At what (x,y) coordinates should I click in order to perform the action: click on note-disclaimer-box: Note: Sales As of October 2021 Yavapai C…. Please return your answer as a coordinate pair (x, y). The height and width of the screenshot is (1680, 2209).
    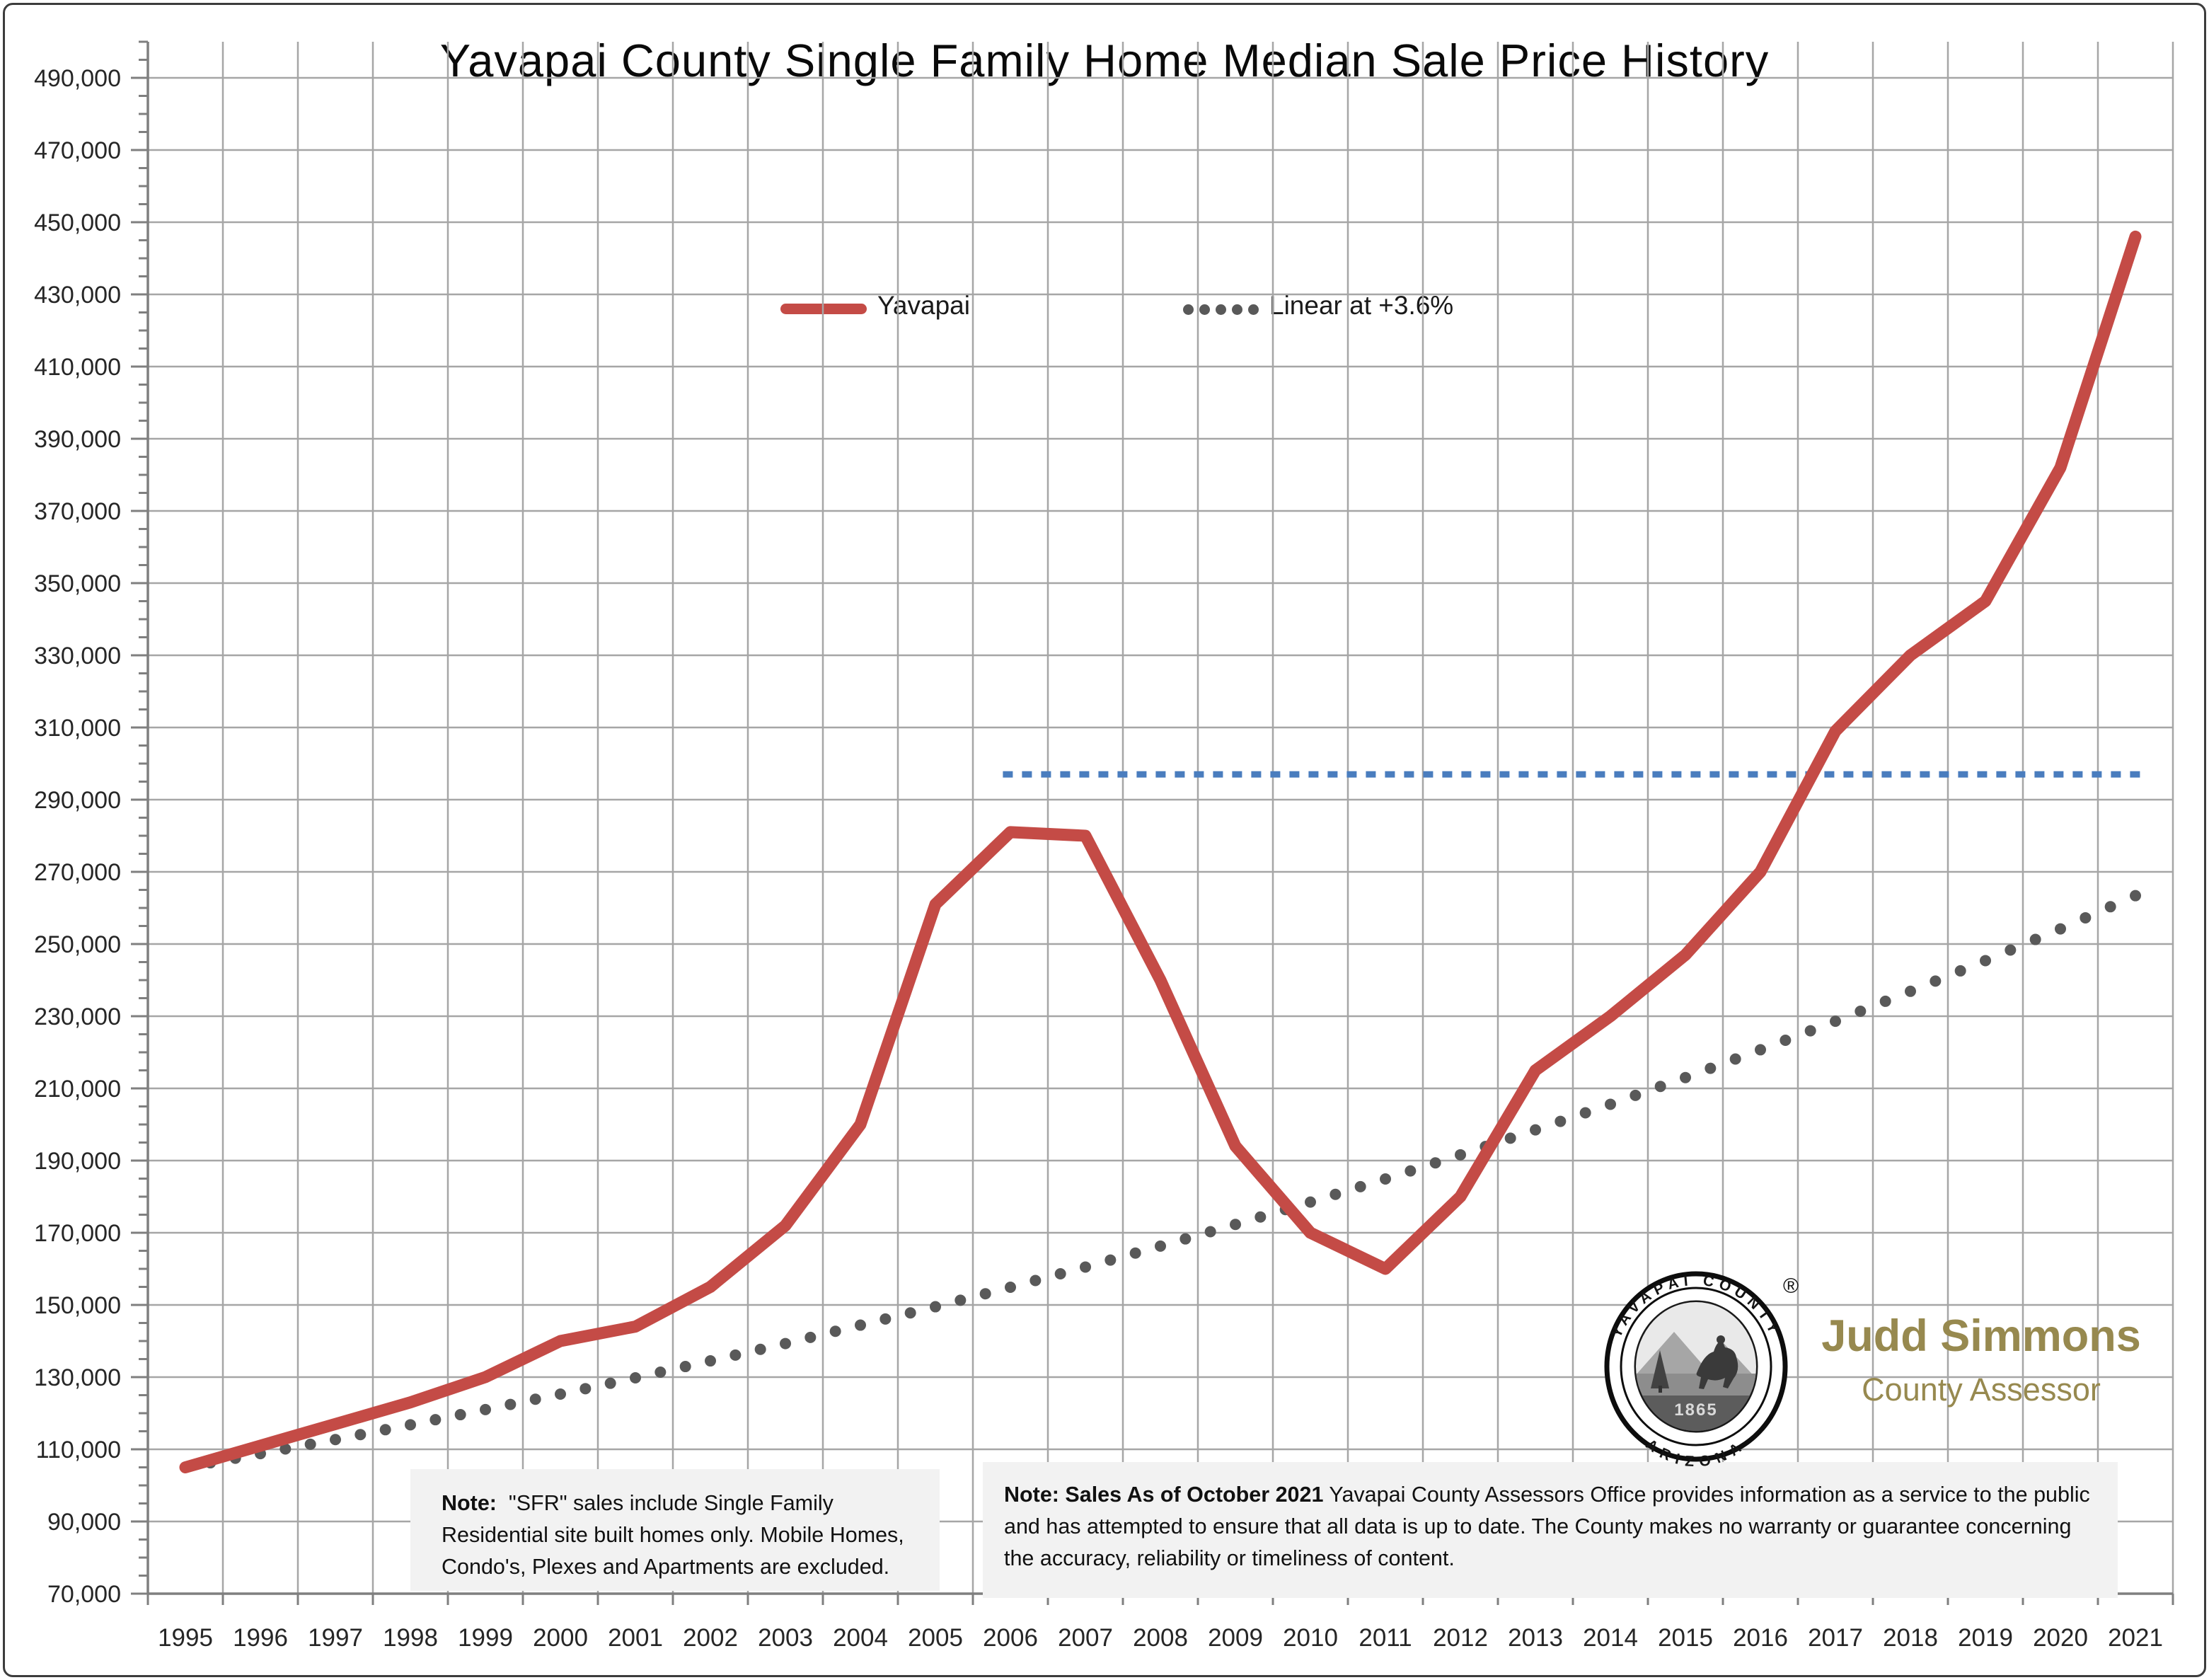
    Looking at the image, I should click on (1550, 1530).